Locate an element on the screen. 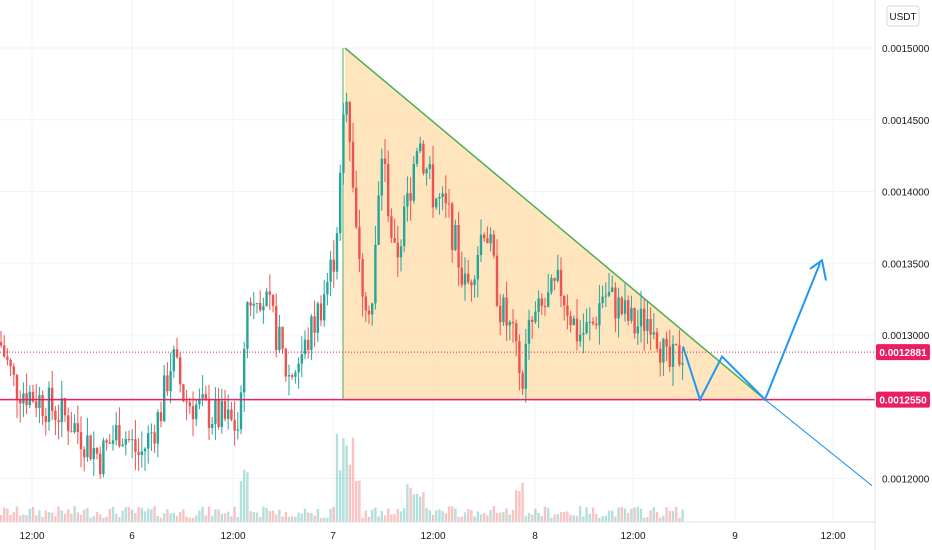  price-tag: 0.0012550 is located at coordinates (903, 399).